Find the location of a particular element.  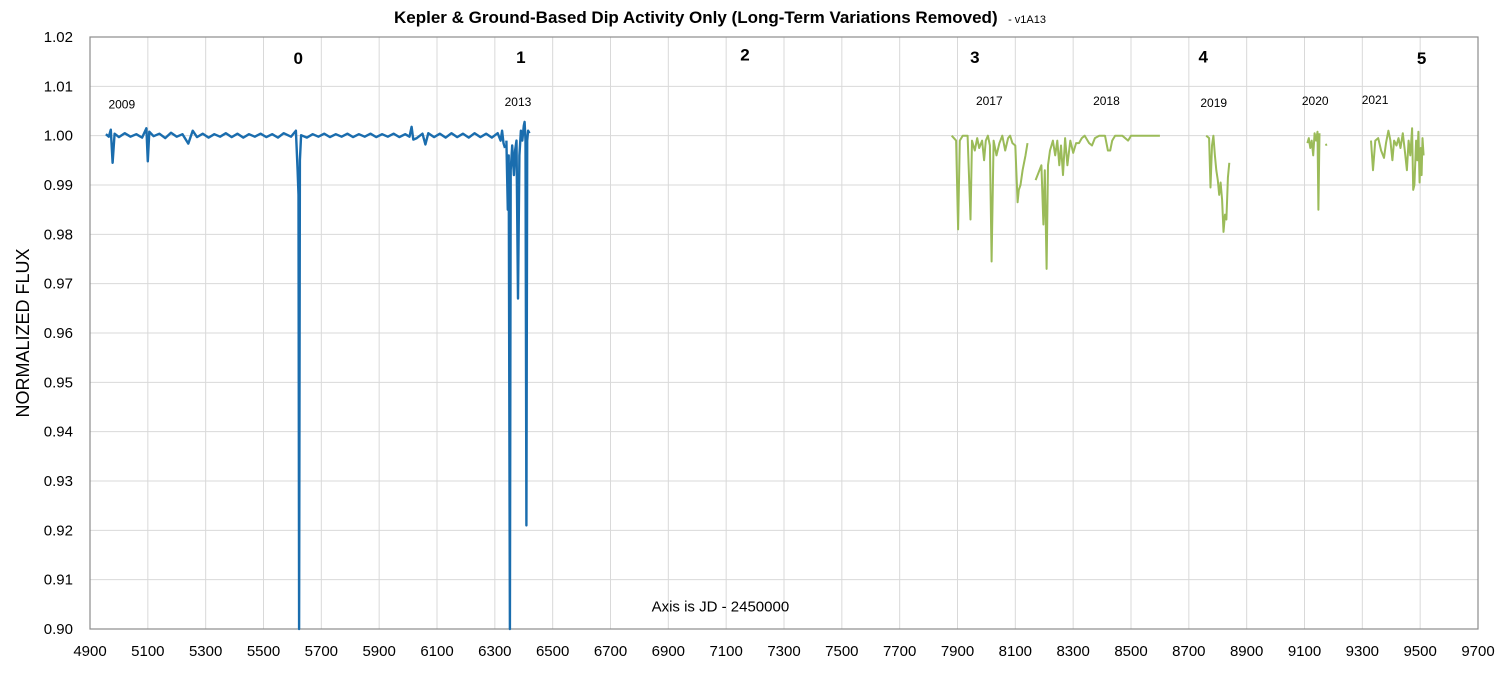

x-tick-label: 4900 is located at coordinates (89, 651).